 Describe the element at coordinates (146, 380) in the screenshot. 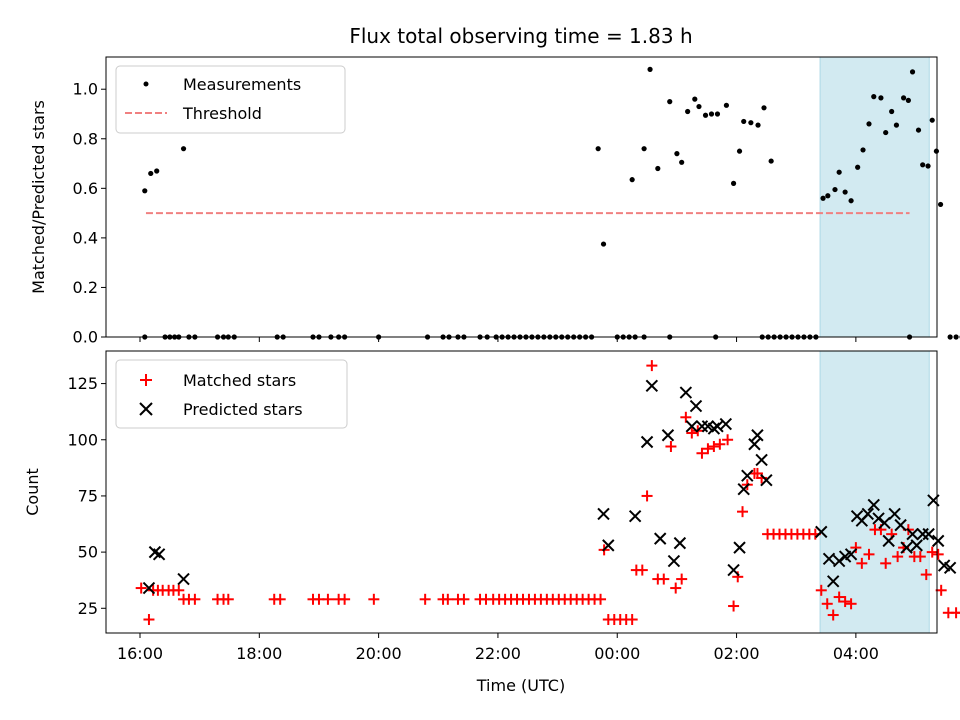

I see `legend-matched-marker` at that location.